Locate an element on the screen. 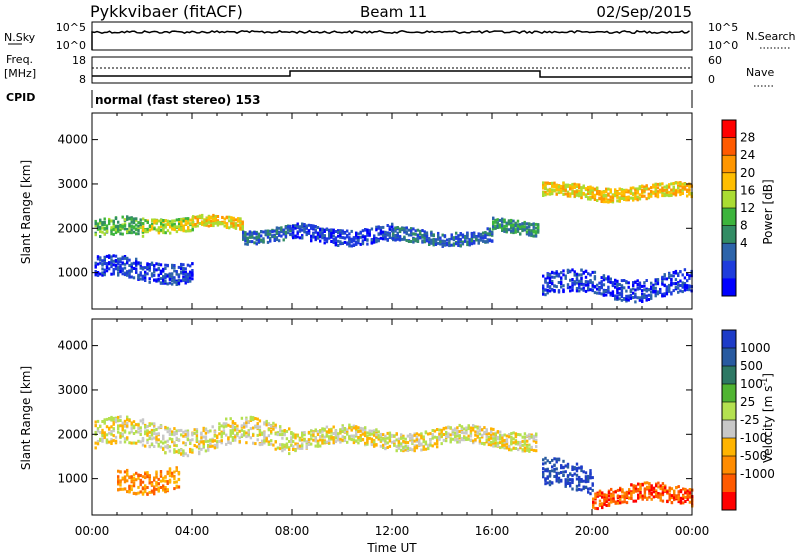 This screenshot has height=554, width=800. noise-left-tick-bottom: 10^0 is located at coordinates (71, 45).